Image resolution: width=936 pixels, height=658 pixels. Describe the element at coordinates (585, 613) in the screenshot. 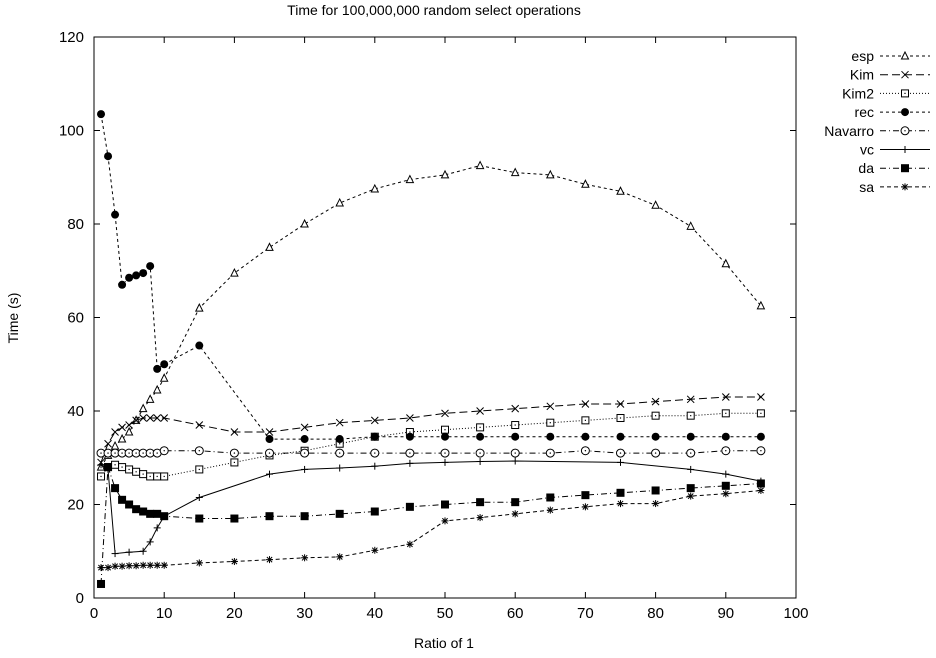

I see `x-tick-label: 70` at that location.